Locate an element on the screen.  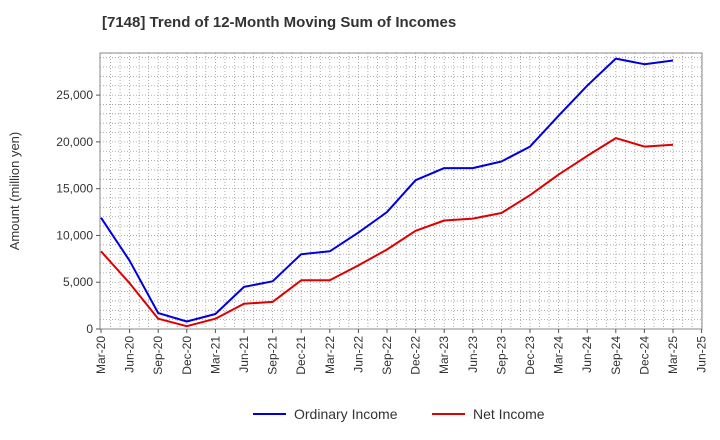
y-tick-label: 25,000 is located at coordinates (74, 95).